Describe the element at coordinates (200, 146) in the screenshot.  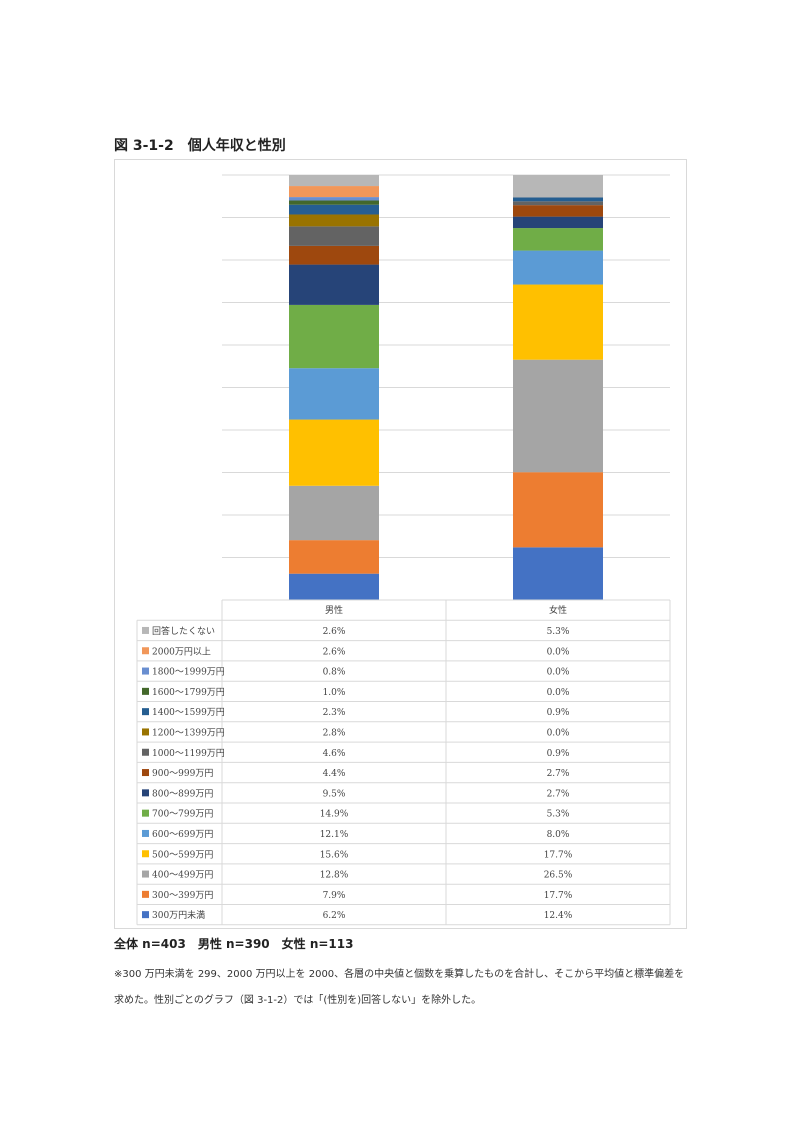
I see `figure-title: 図 3-1-2 個人年収と性別` at that location.